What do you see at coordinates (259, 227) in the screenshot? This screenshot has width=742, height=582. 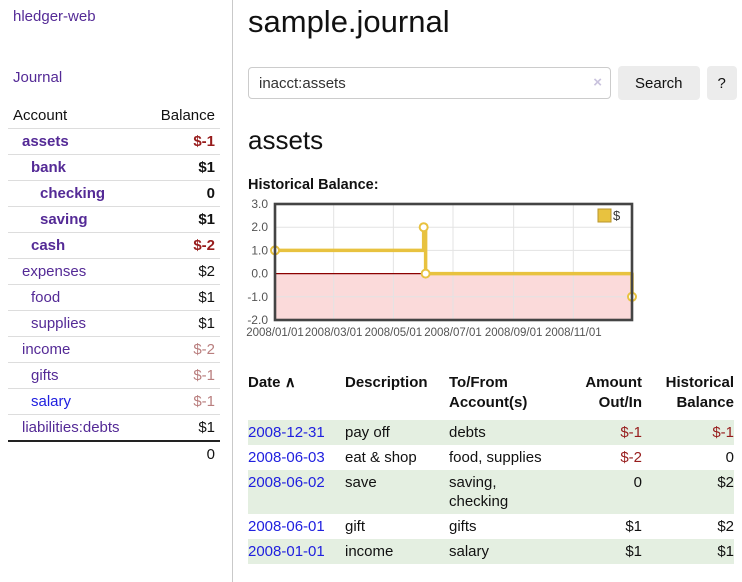 I see `y-axis-tick-label: 2.0` at bounding box center [259, 227].